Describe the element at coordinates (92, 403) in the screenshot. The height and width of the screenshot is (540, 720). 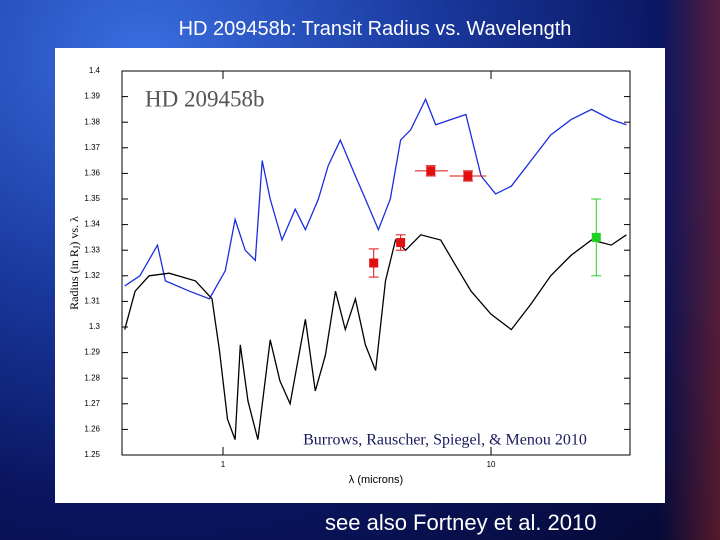
I see `y-tick-label: 1.27` at that location.